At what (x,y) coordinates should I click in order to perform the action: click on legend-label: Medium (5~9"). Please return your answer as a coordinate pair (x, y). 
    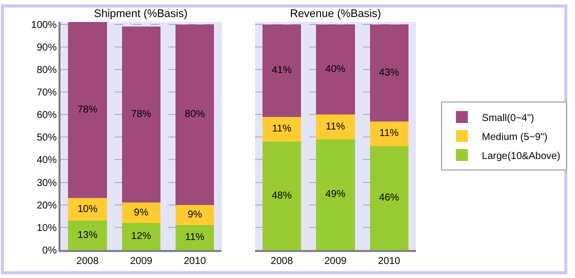
    Looking at the image, I should click on (515, 137).